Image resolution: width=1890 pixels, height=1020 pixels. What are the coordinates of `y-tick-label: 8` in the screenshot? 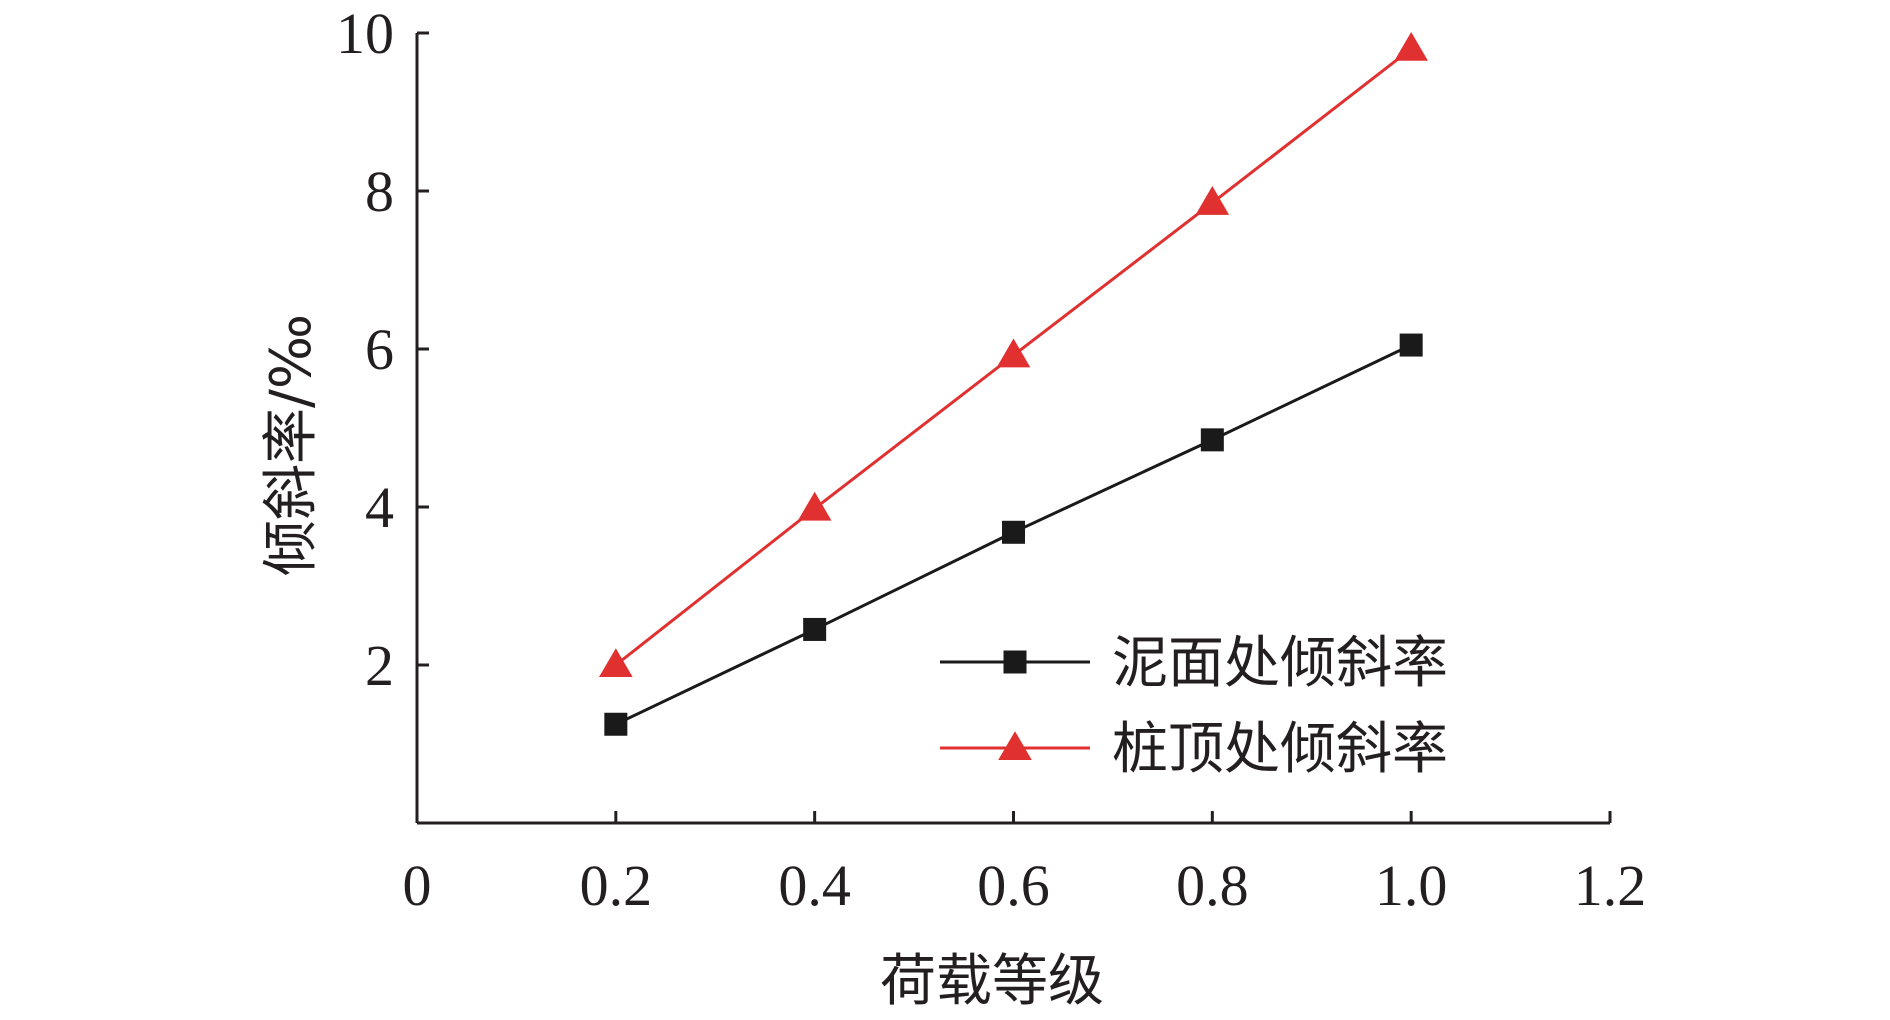 It's located at (379, 191).